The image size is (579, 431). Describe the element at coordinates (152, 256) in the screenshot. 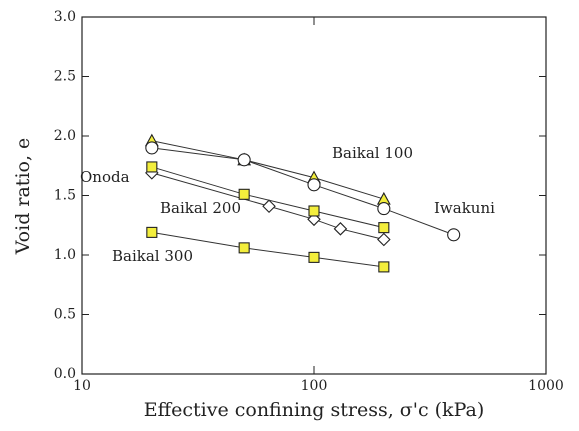

I see `series-label: Baikal 300` at that location.